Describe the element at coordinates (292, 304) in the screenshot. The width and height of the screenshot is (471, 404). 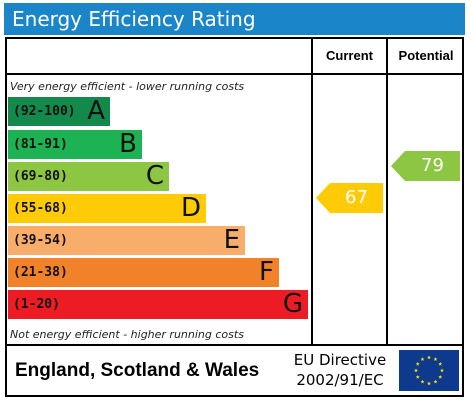
I see `band-letter: G` at that location.